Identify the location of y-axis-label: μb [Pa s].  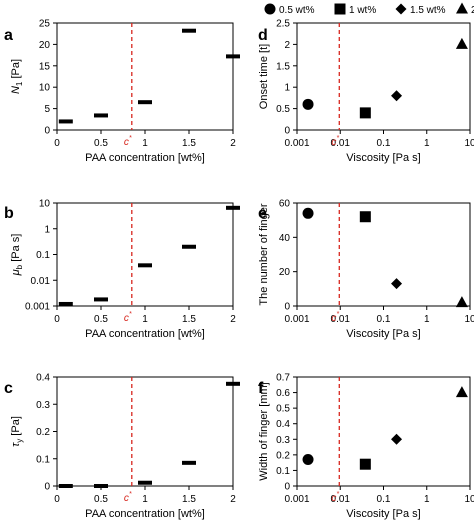
(17, 255).